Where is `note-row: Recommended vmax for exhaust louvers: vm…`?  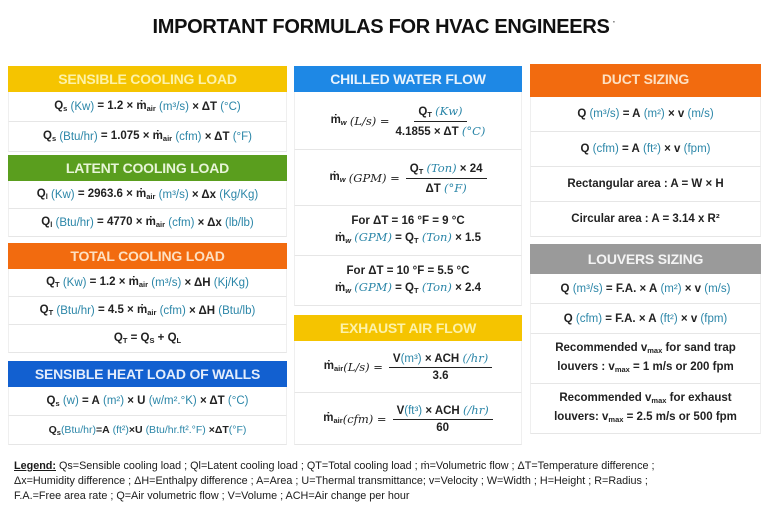 note-row: Recommended vmax for exhaust louvers: vm… is located at coordinates (645, 409).